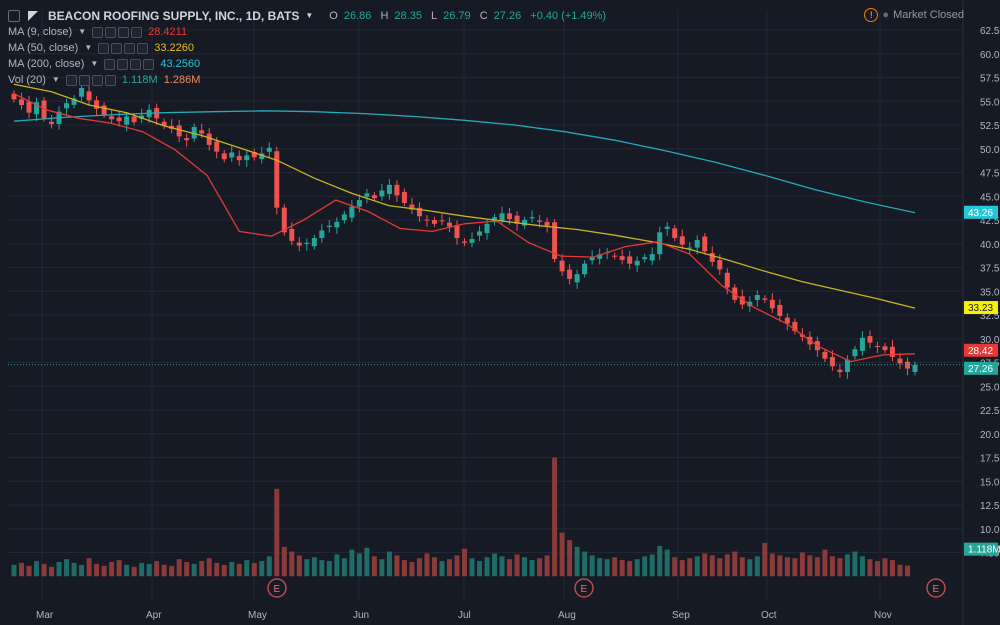  I want to click on indicator-label: MA (50, close), so click(43, 48).